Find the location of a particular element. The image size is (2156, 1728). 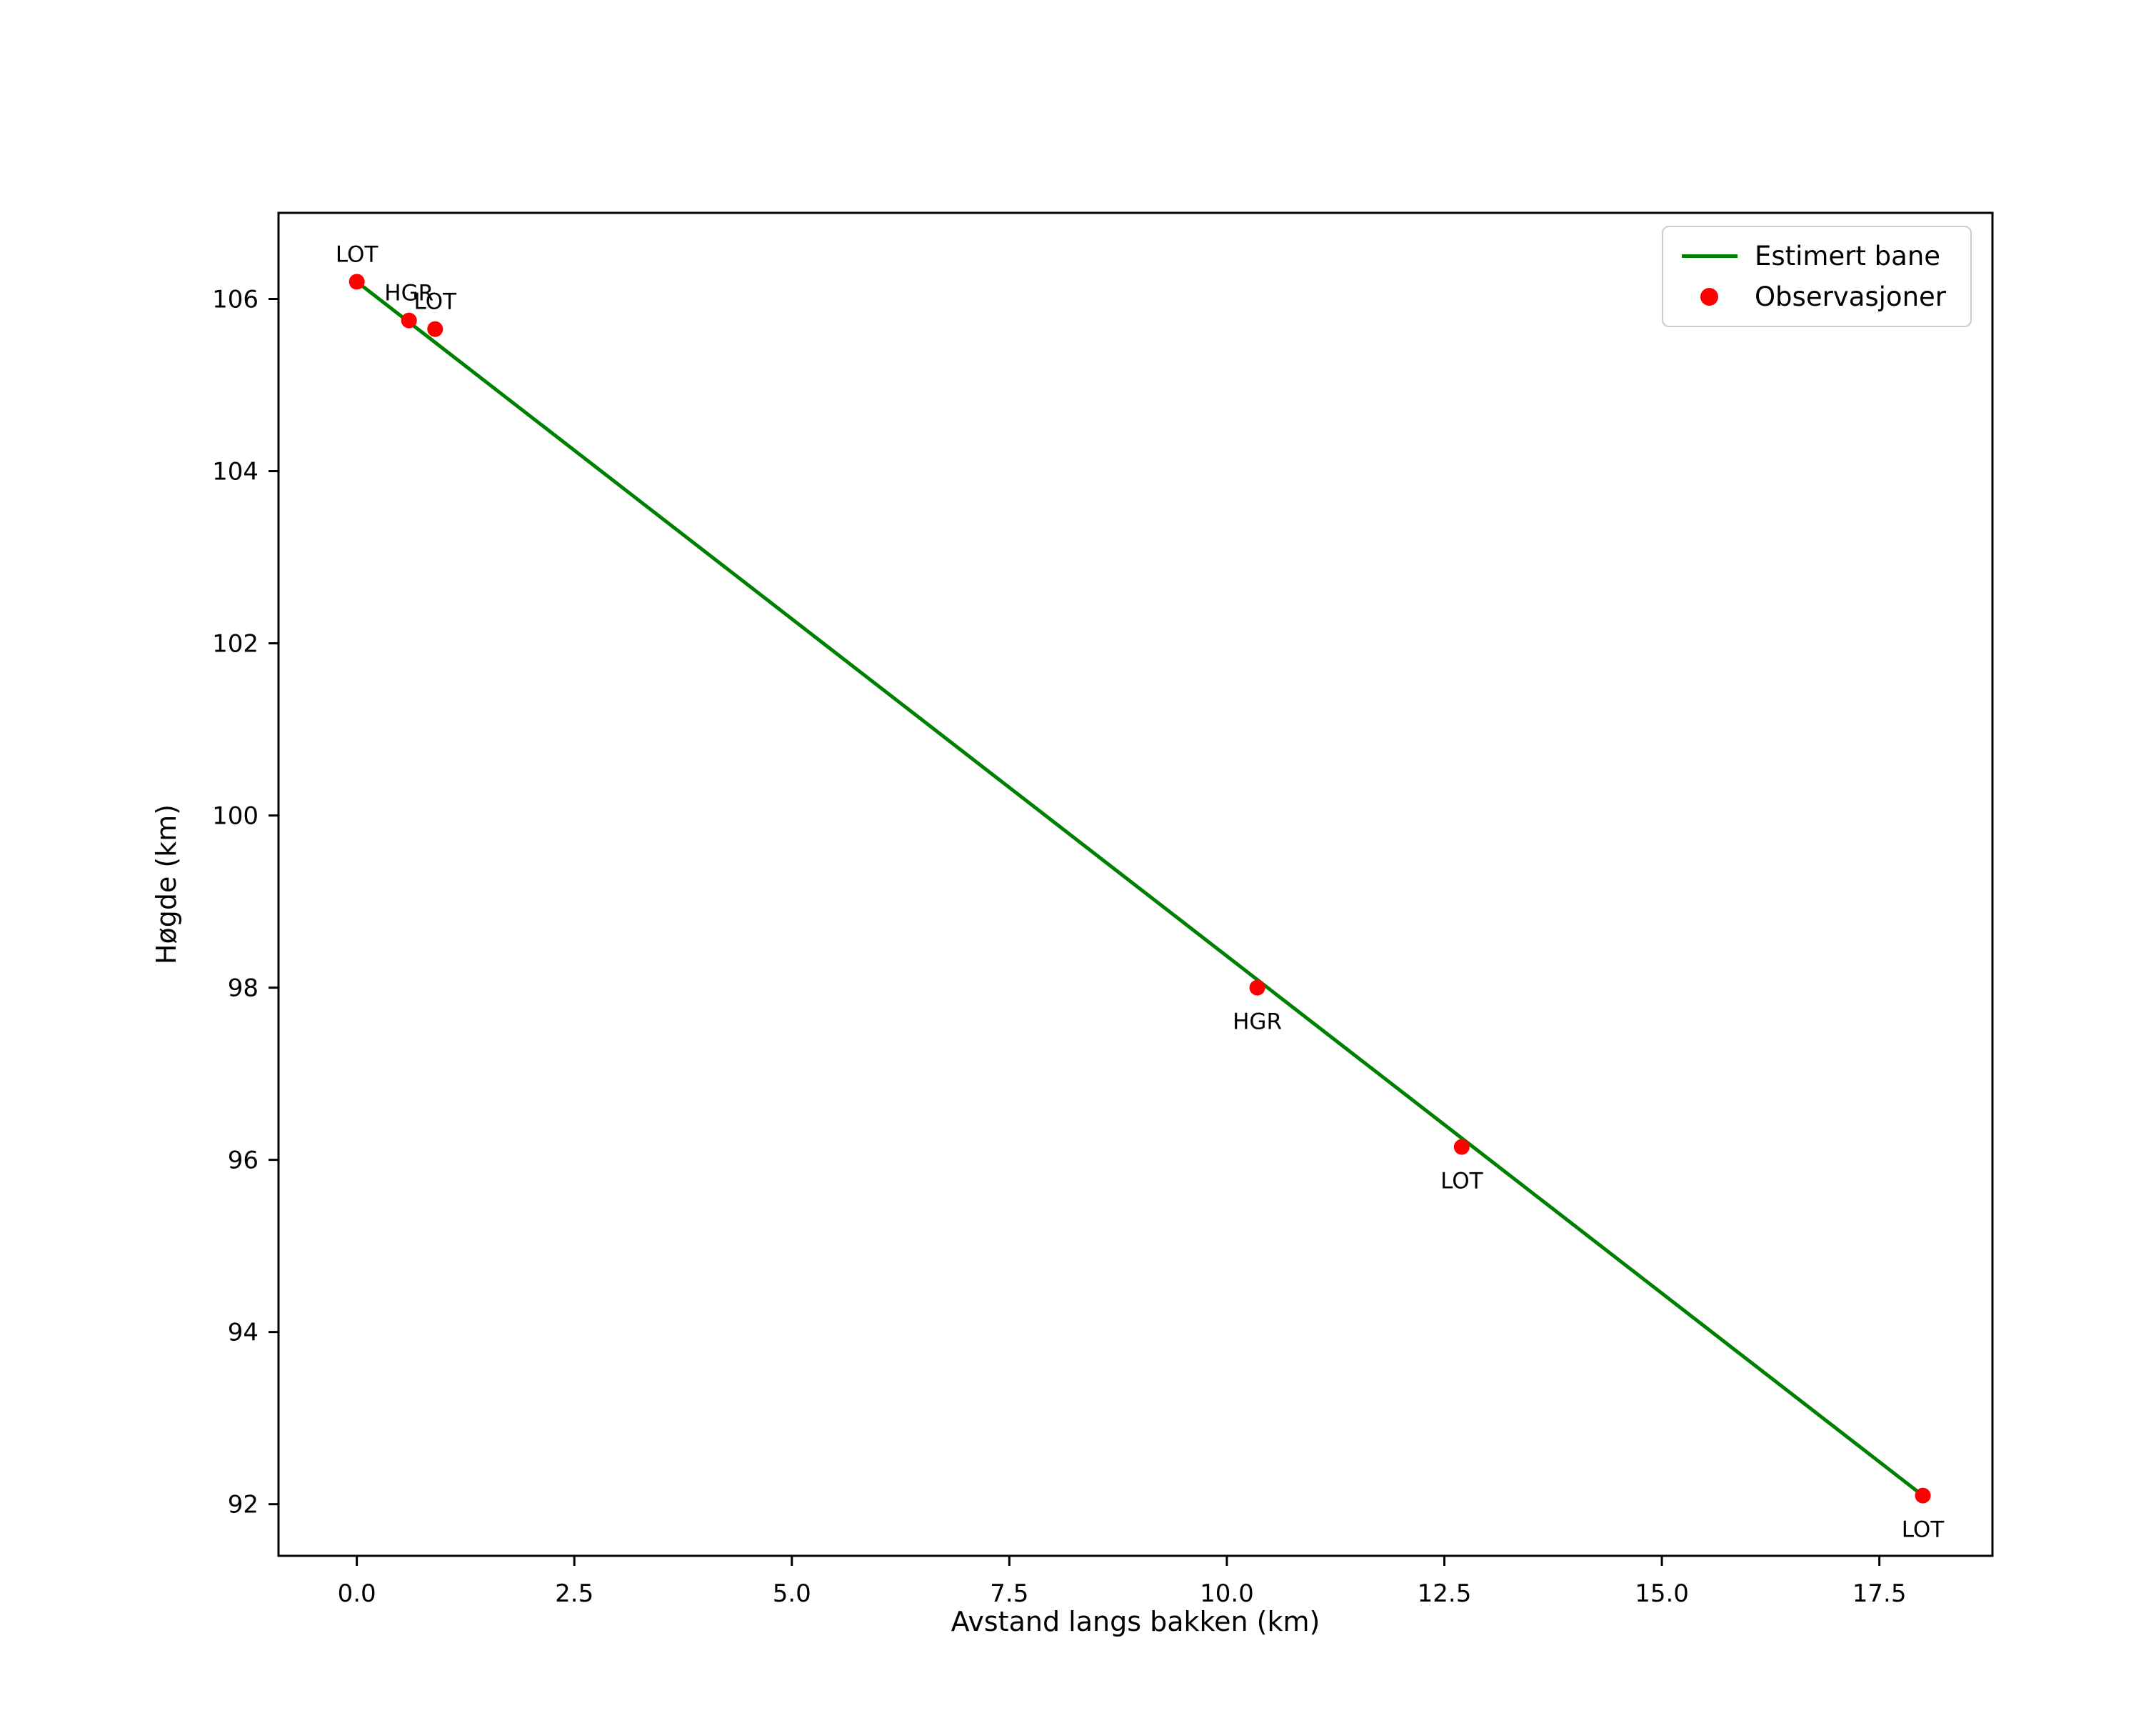

legend-marker-sample-wrap is located at coordinates (1710, 297).